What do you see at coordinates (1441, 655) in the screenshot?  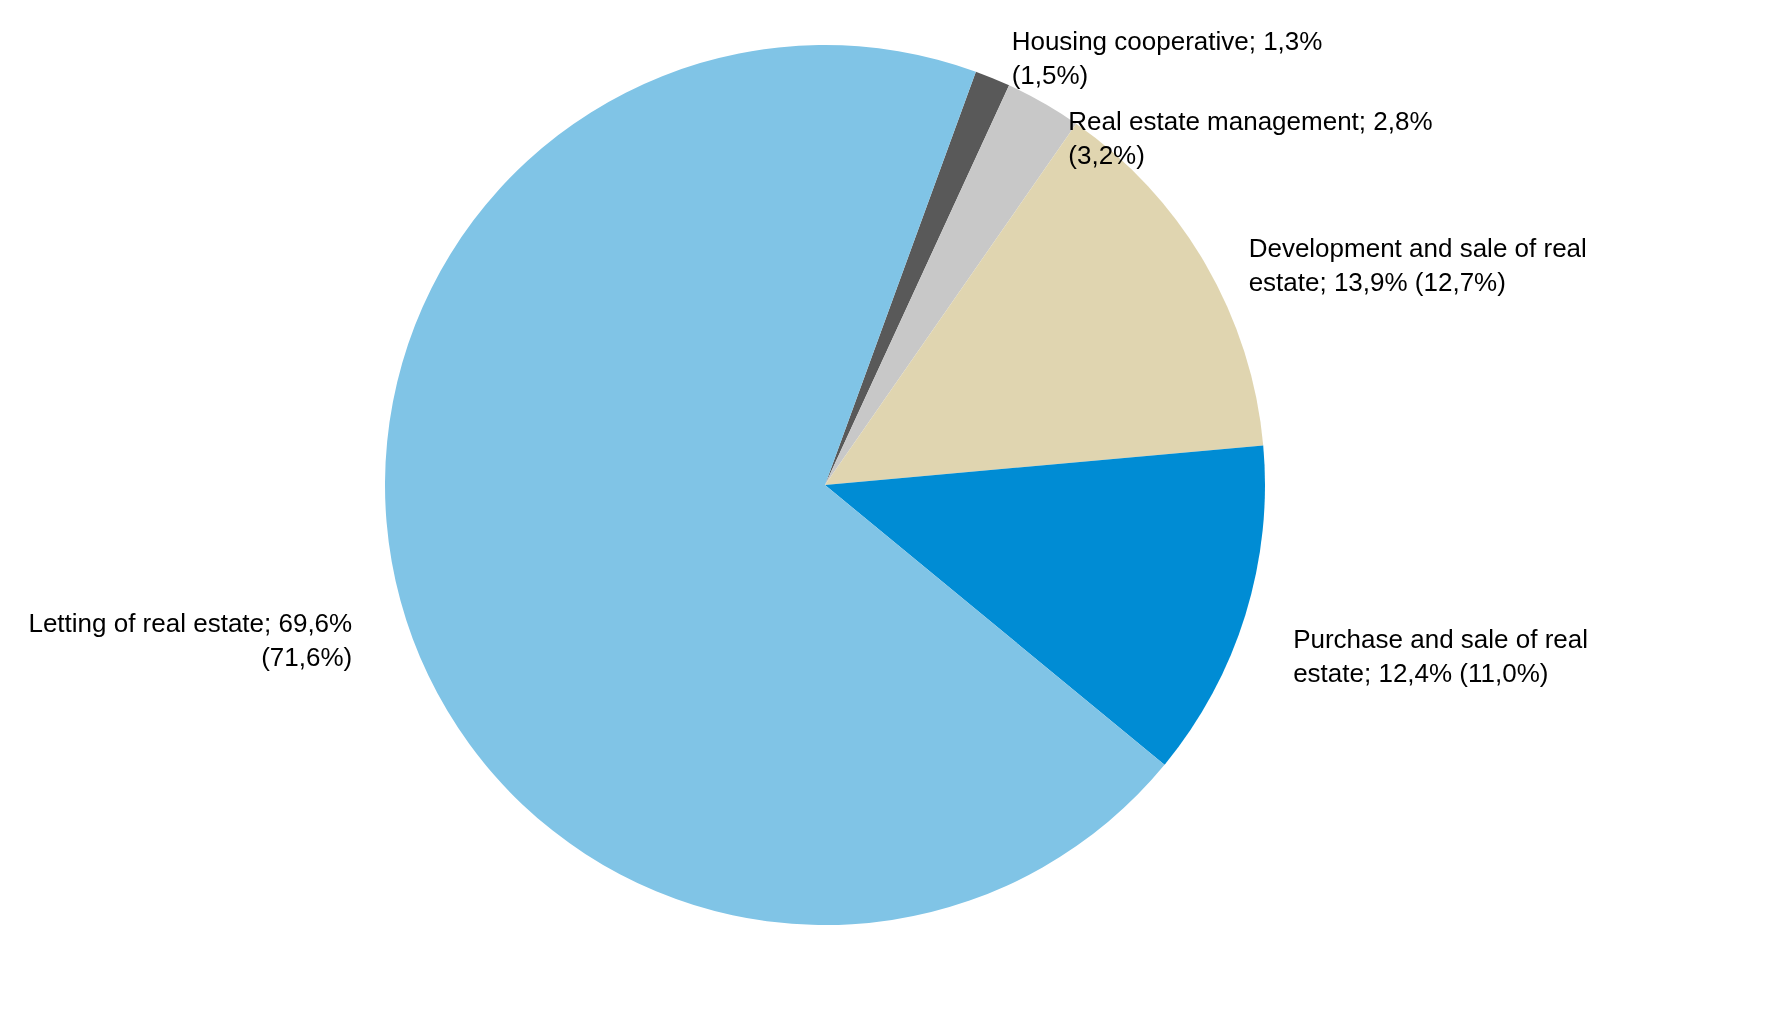 I see `slice-label: Purchase and sale of real estate; 12,4% (11,0%)` at bounding box center [1441, 655].